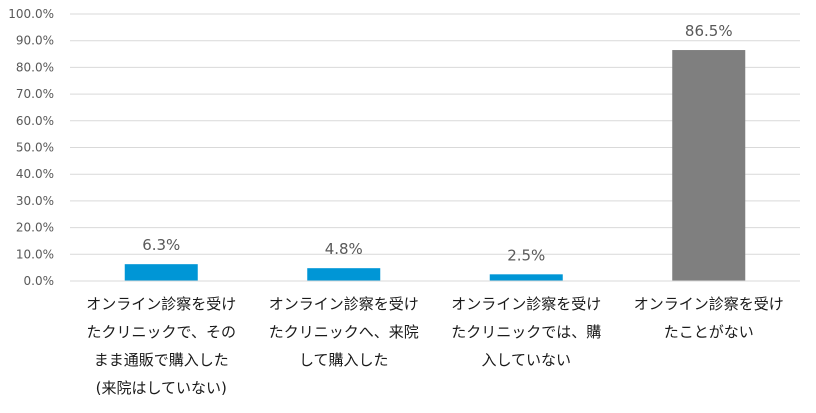 This screenshot has height=413, width=816. I want to click on y-tick-label: 90.0%, so click(35, 41).